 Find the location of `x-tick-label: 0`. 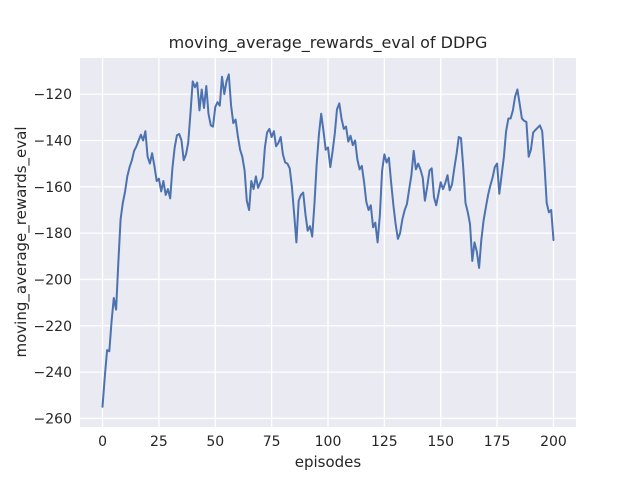

x-tick-label: 0 is located at coordinates (102, 442).